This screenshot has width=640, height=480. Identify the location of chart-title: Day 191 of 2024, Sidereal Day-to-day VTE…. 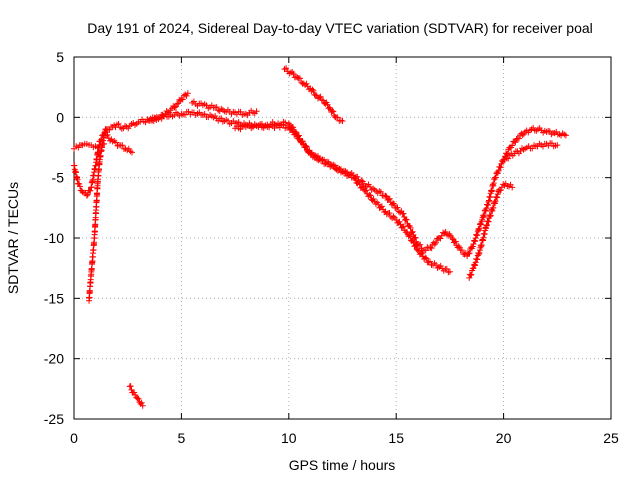
(340, 28).